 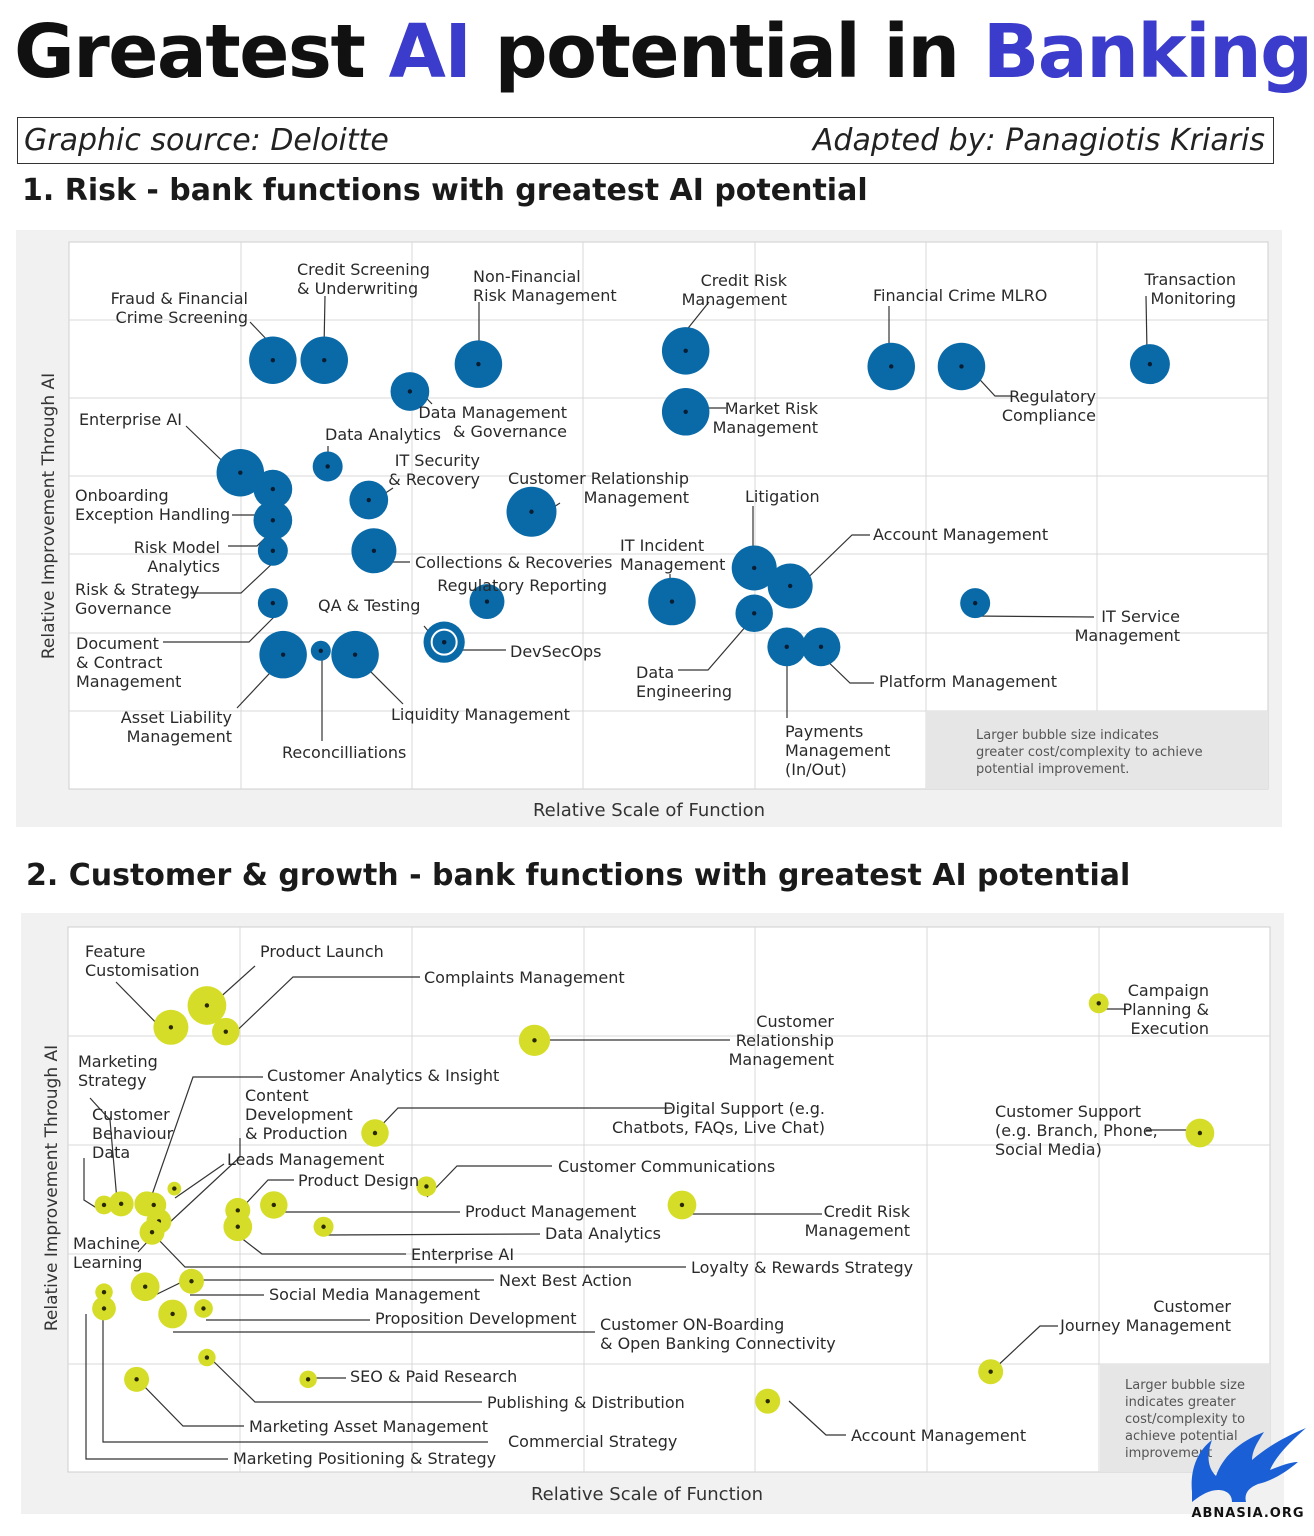 I want to click on label-credit-screening-underwriting: Credit Screening & Underwriting, so click(x=363, y=279).